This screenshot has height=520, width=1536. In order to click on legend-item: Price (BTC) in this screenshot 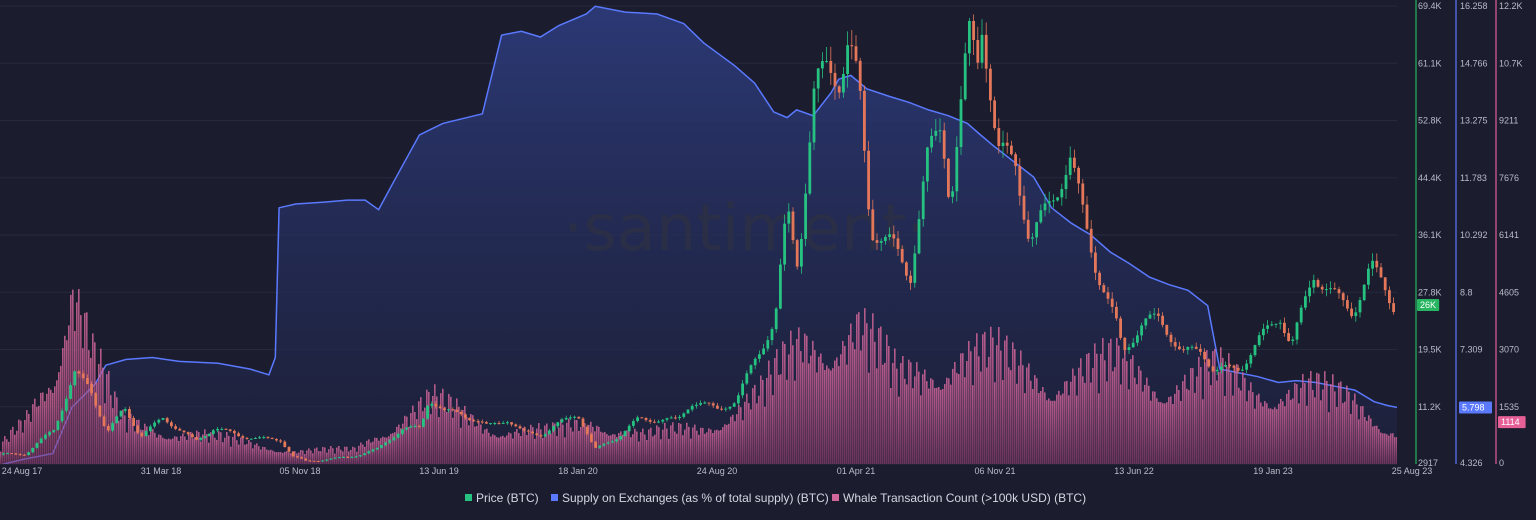, I will do `click(502, 498)`.